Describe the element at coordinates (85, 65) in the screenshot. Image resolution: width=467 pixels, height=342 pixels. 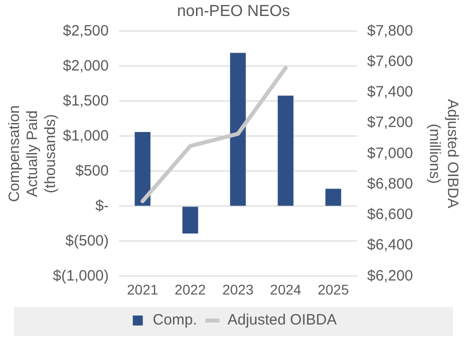
I see `y-tick-label: $2,000` at that location.